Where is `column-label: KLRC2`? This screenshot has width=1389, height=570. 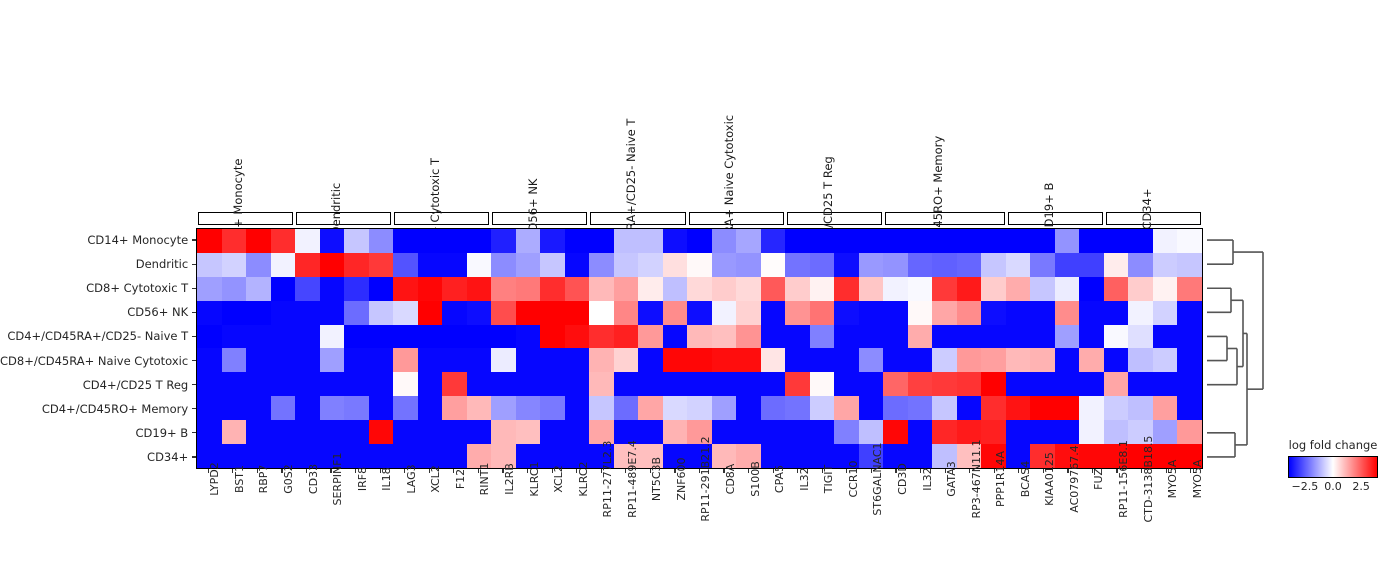 column-label: KLRC2 is located at coordinates (577, 515).